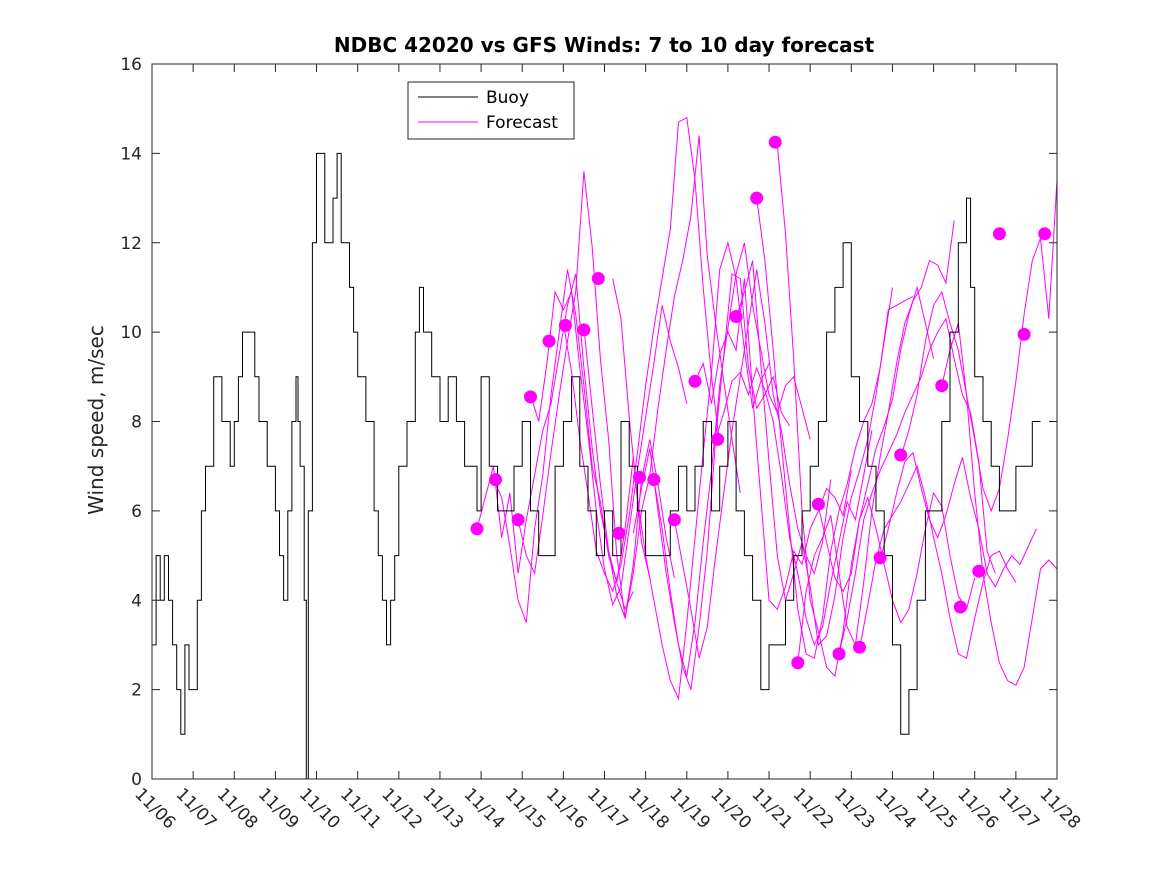  Describe the element at coordinates (131, 333) in the screenshot. I see `y-tick-label: 10` at that location.